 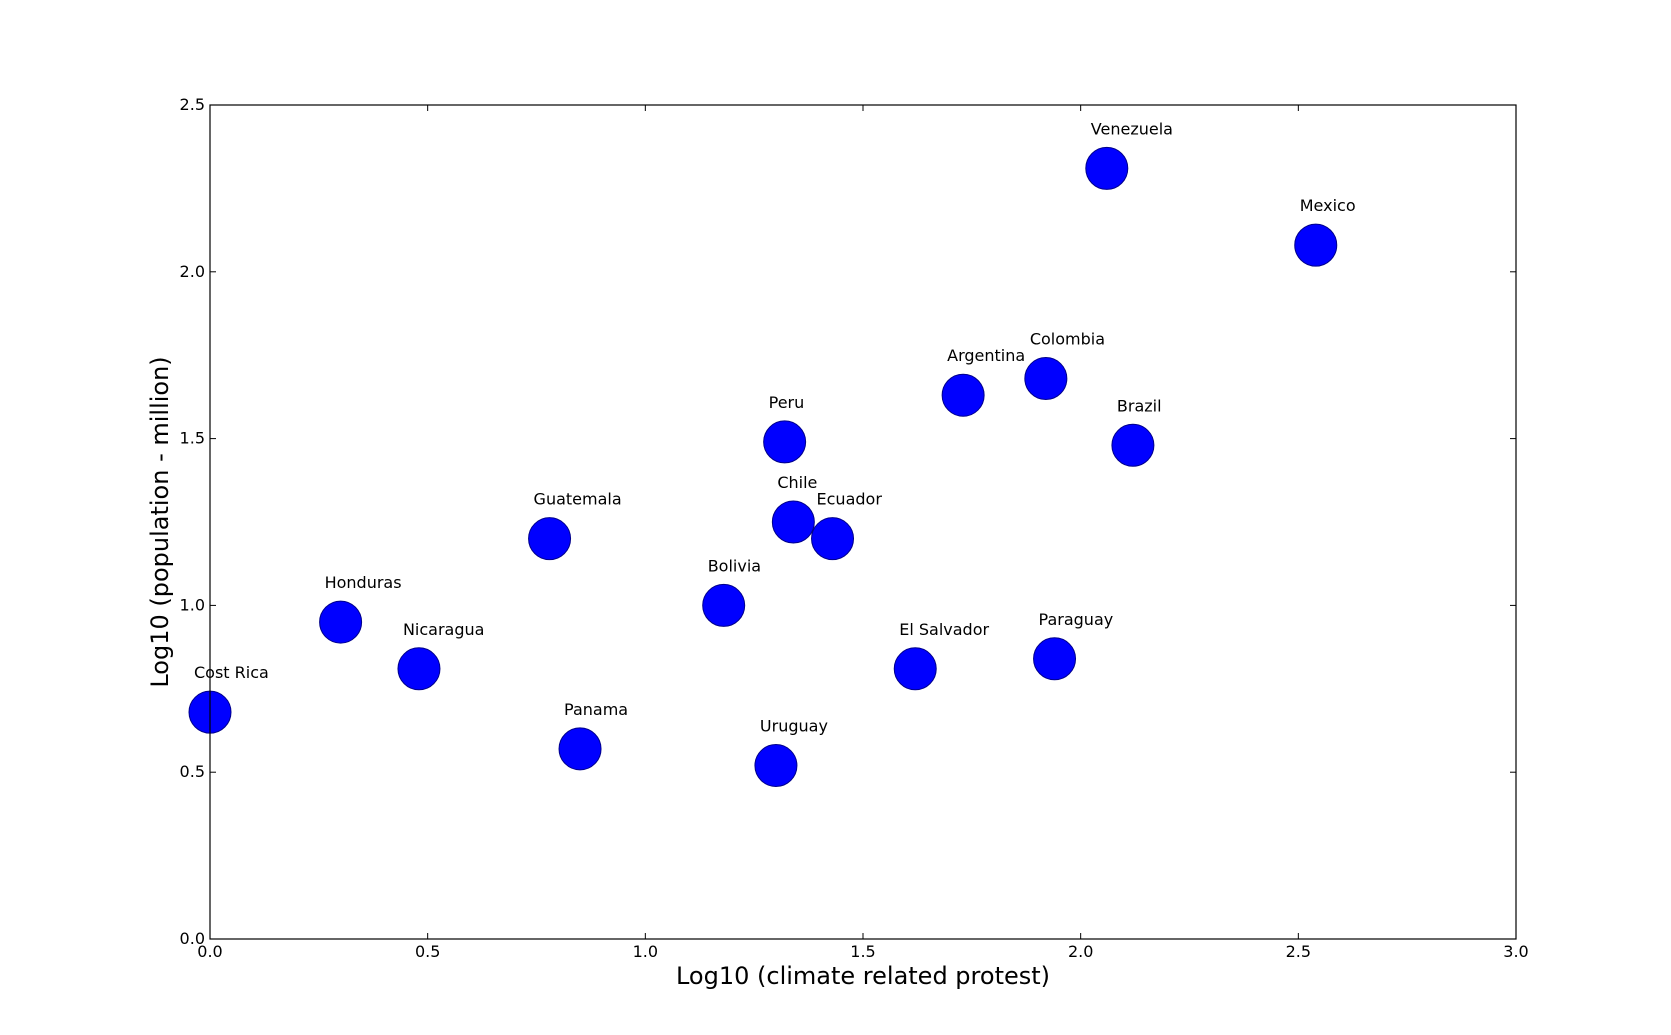 What do you see at coordinates (1515, 951) in the screenshot?
I see `x-tick-label: 3.0` at bounding box center [1515, 951].